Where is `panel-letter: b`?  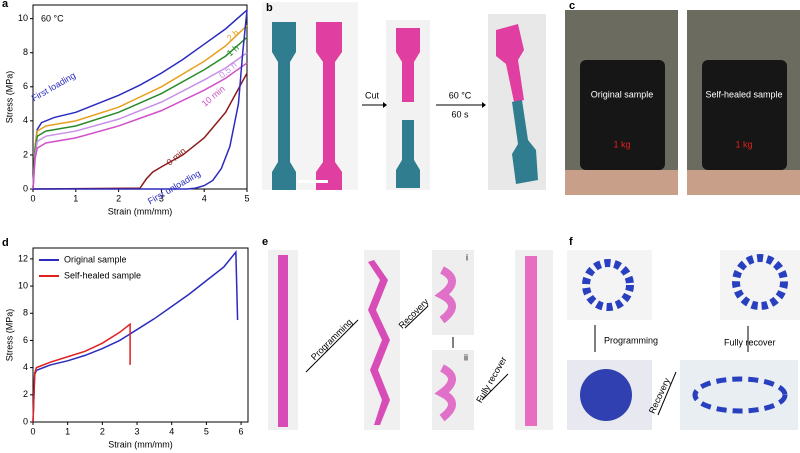
panel-letter: b is located at coordinates (269, 8).